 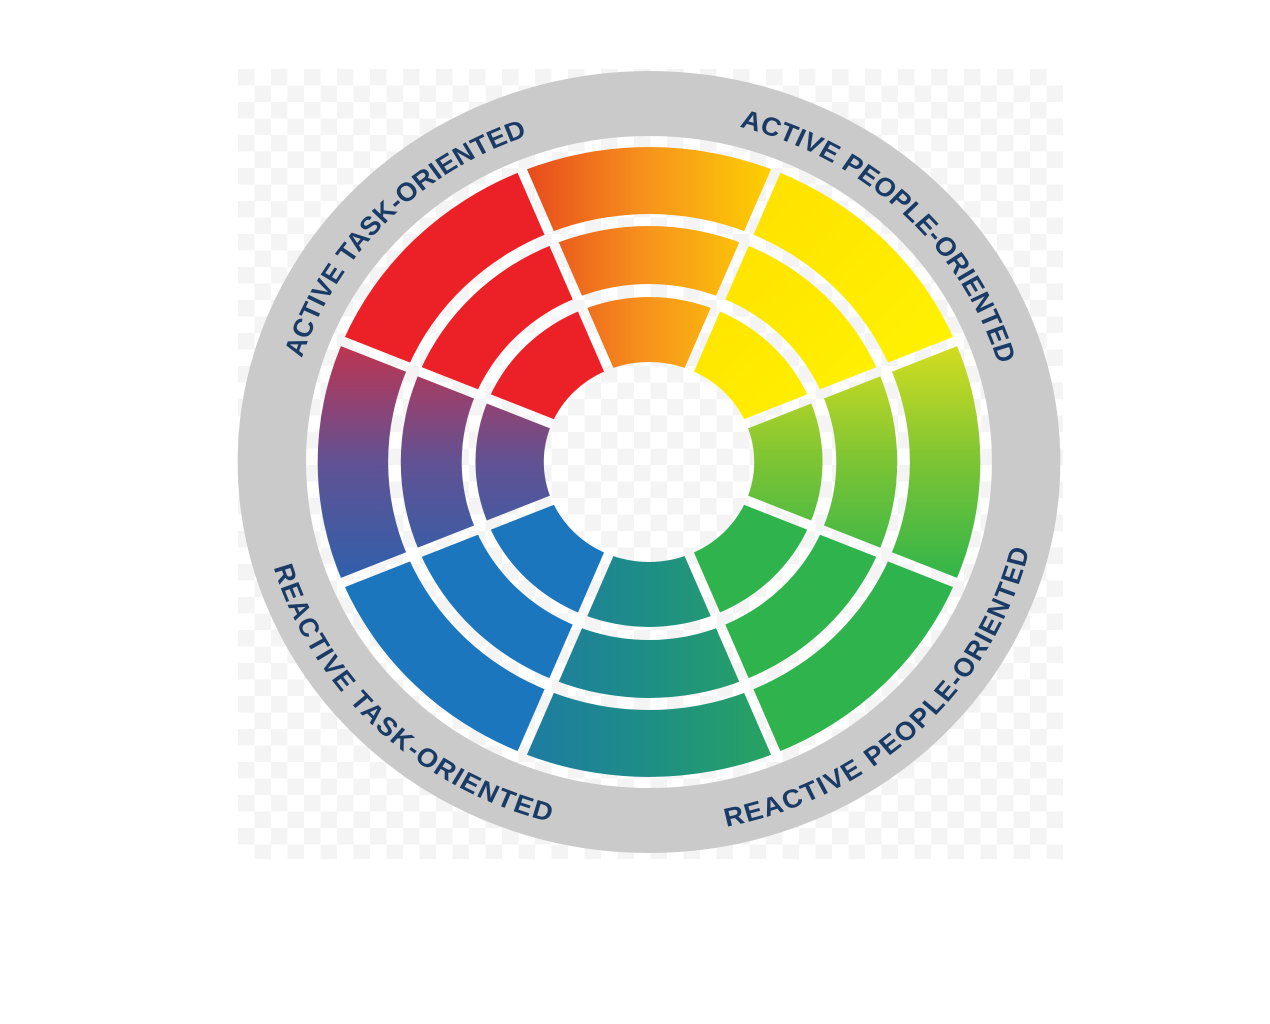 I want to click on sector-right, so click(x=863, y=462).